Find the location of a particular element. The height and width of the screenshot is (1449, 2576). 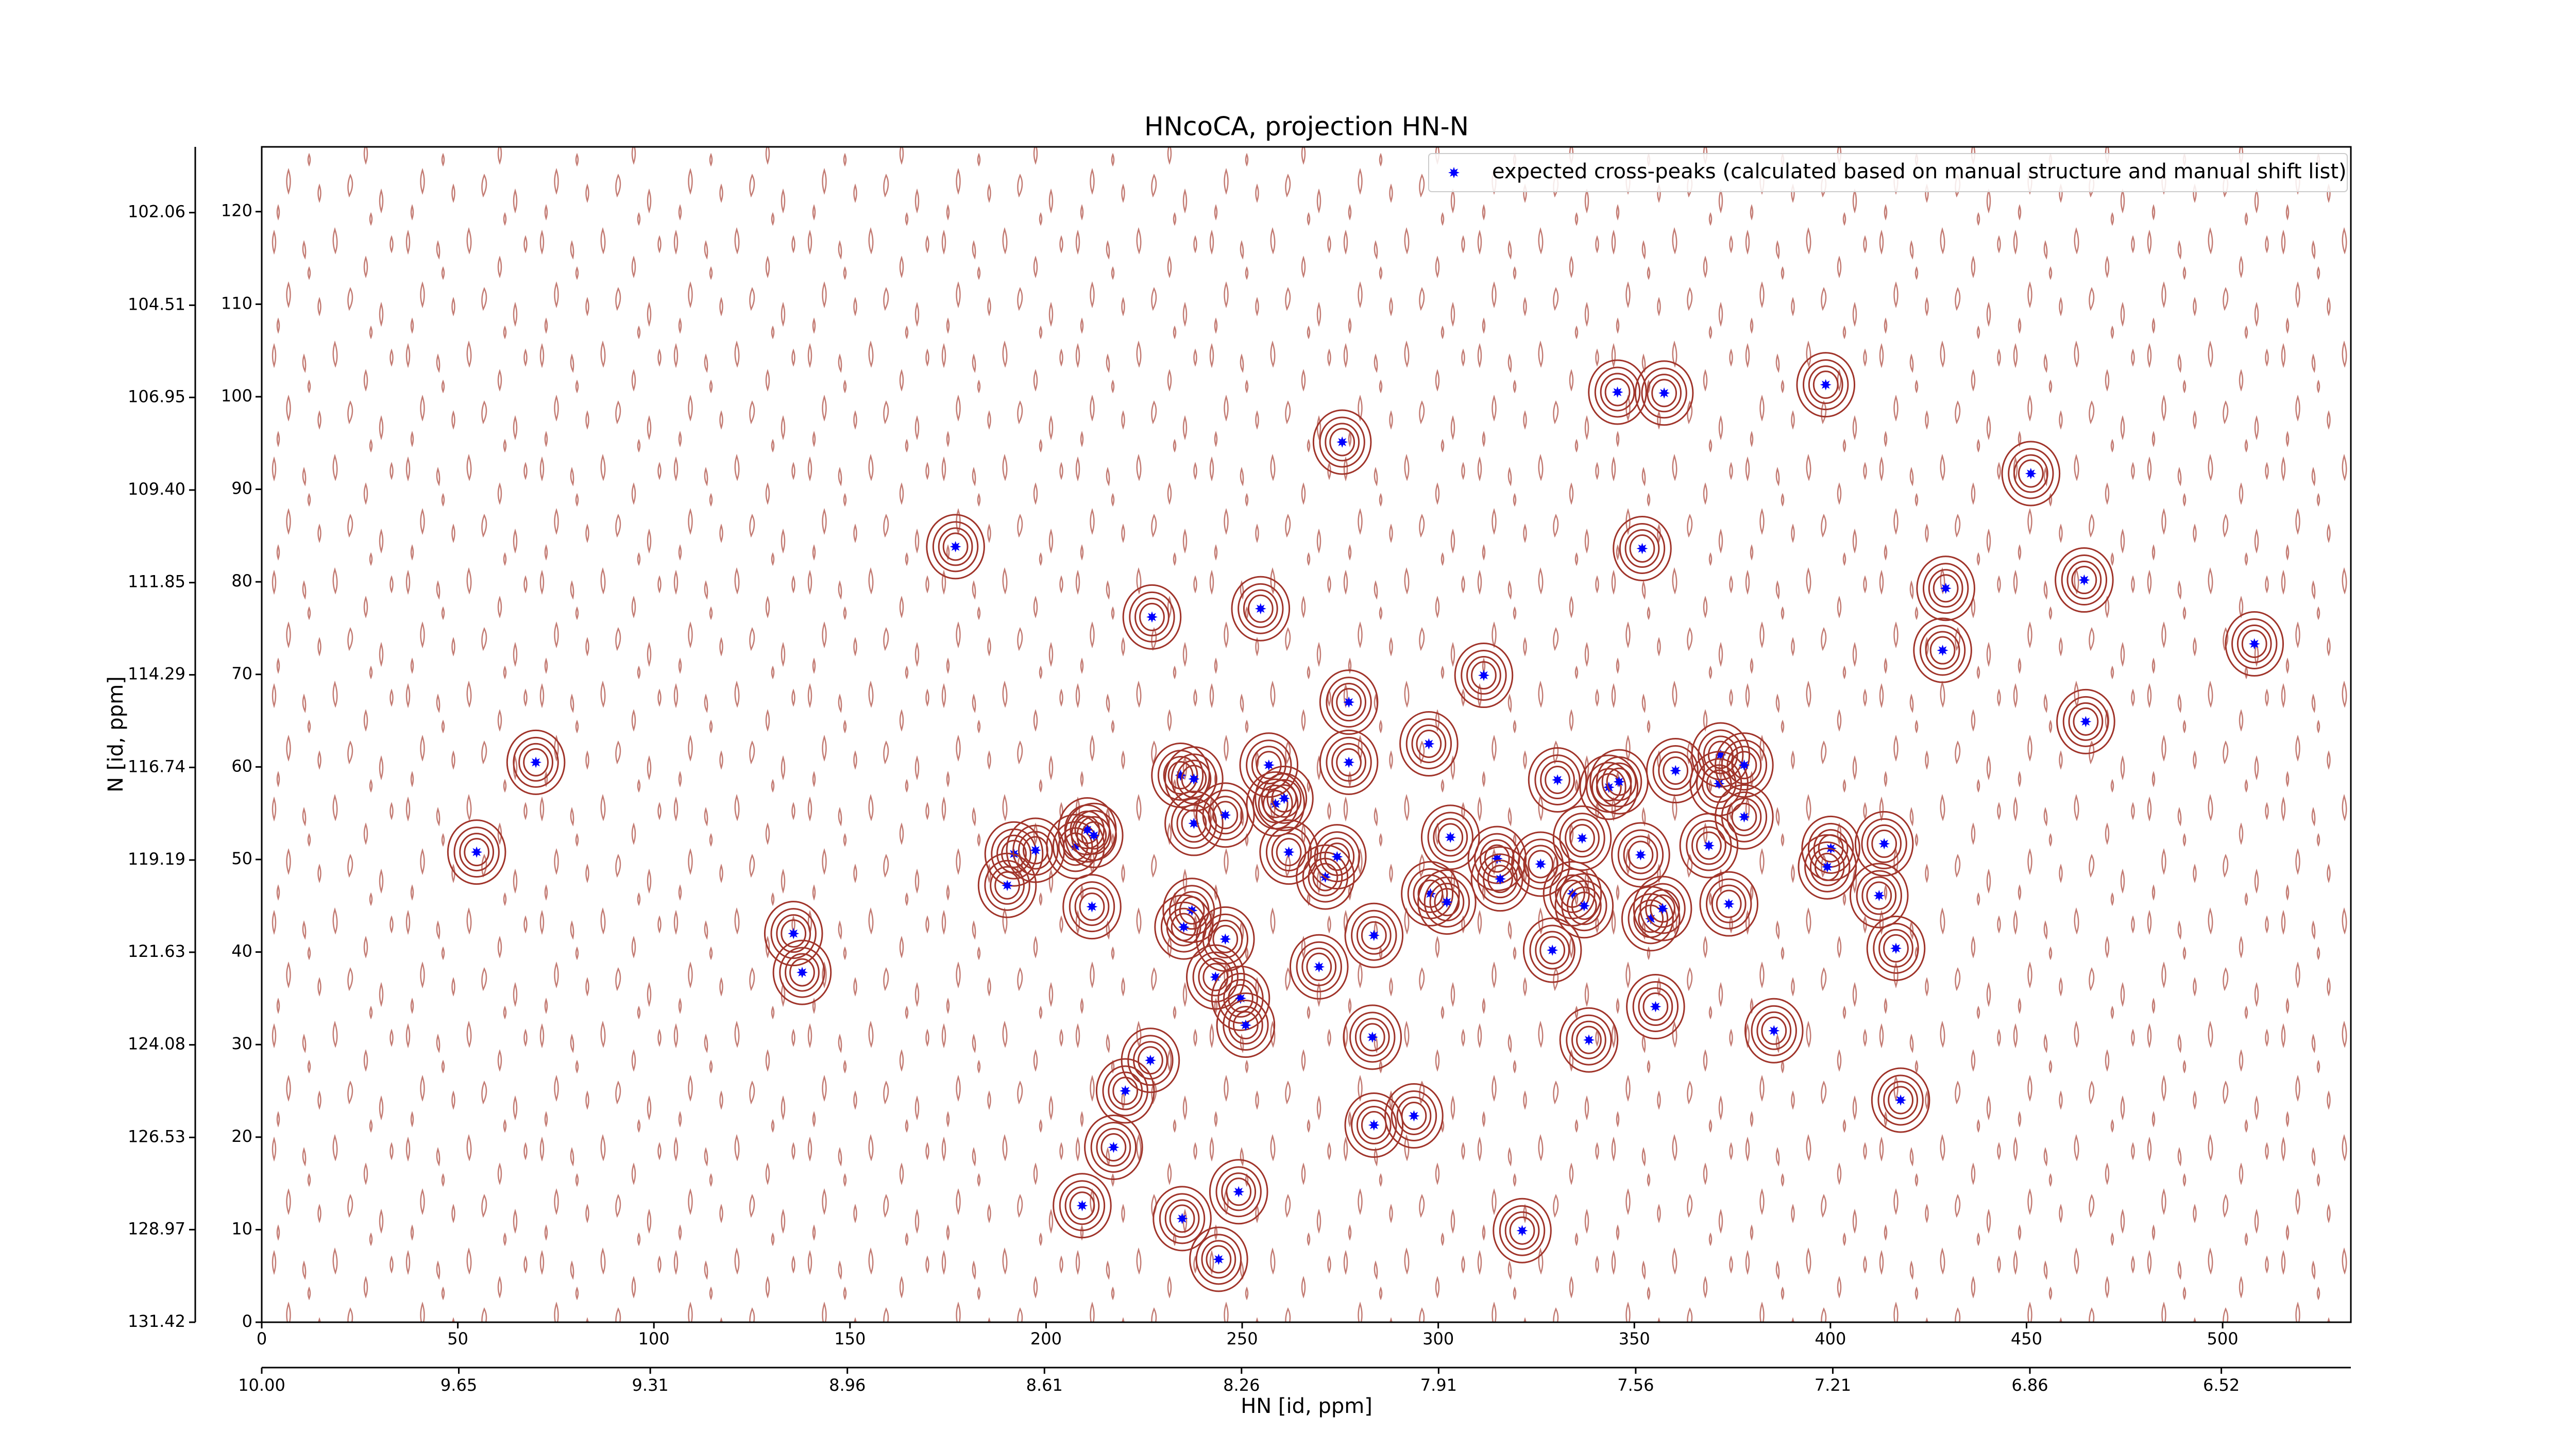

y-tick-label: 110 is located at coordinates (236, 303).